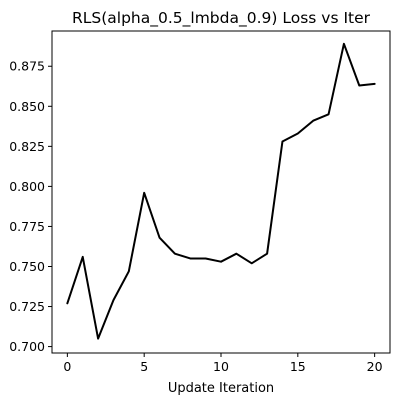 This screenshot has width=400, height=400. What do you see at coordinates (221, 18) in the screenshot?
I see `chart-title: RLS(alpha_0.5_lmbda_0.9) Loss vs Iter` at bounding box center [221, 18].